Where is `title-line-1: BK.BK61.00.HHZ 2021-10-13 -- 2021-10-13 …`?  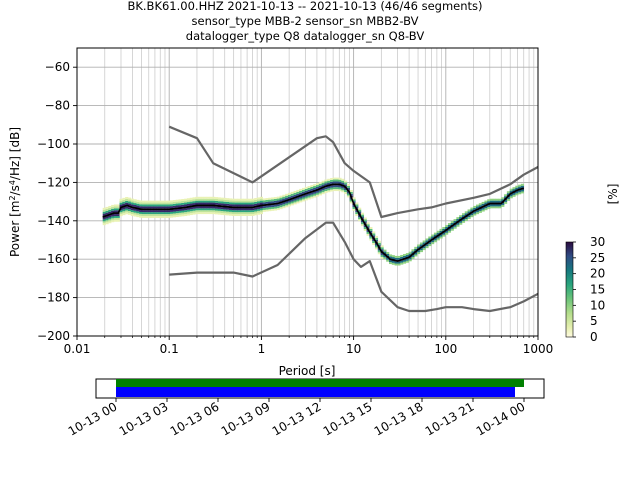 title-line-1: BK.BK61.00.HHZ 2021-10-13 -- 2021-10-13 … is located at coordinates (304, 6).